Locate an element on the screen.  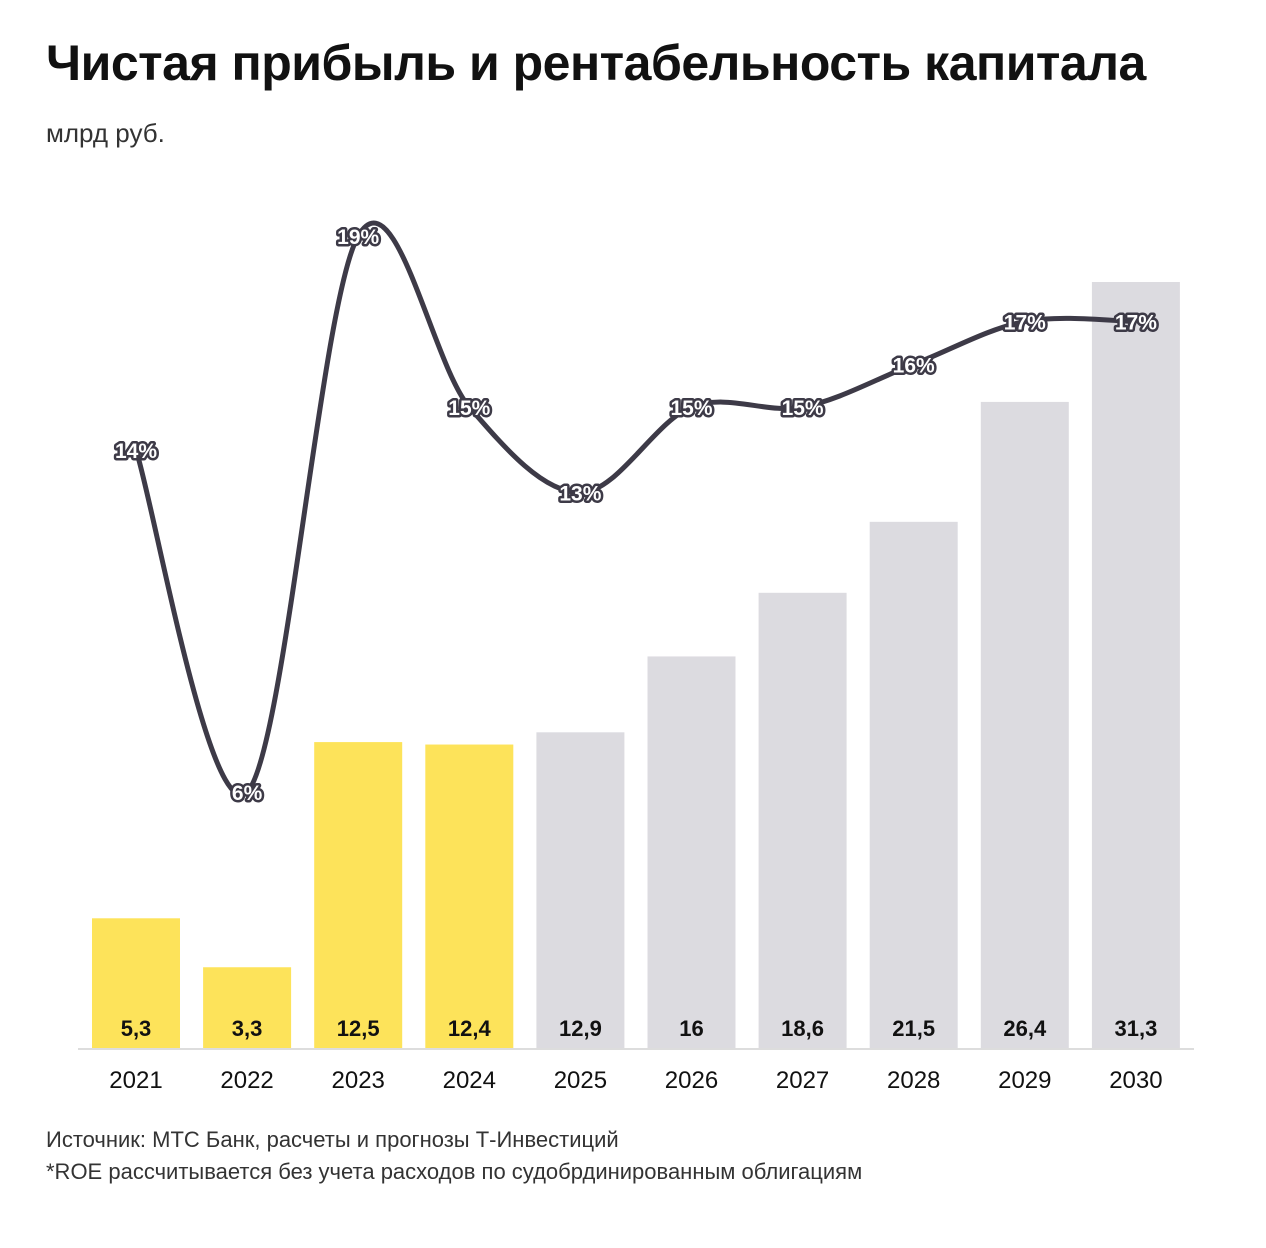
bar-value-label: 12,4 is located at coordinates (470, 1028).